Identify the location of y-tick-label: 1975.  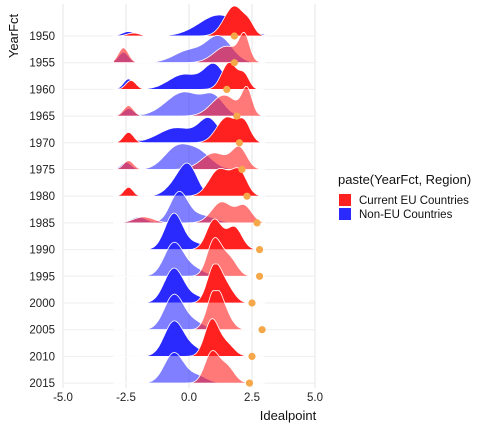
(42, 171).